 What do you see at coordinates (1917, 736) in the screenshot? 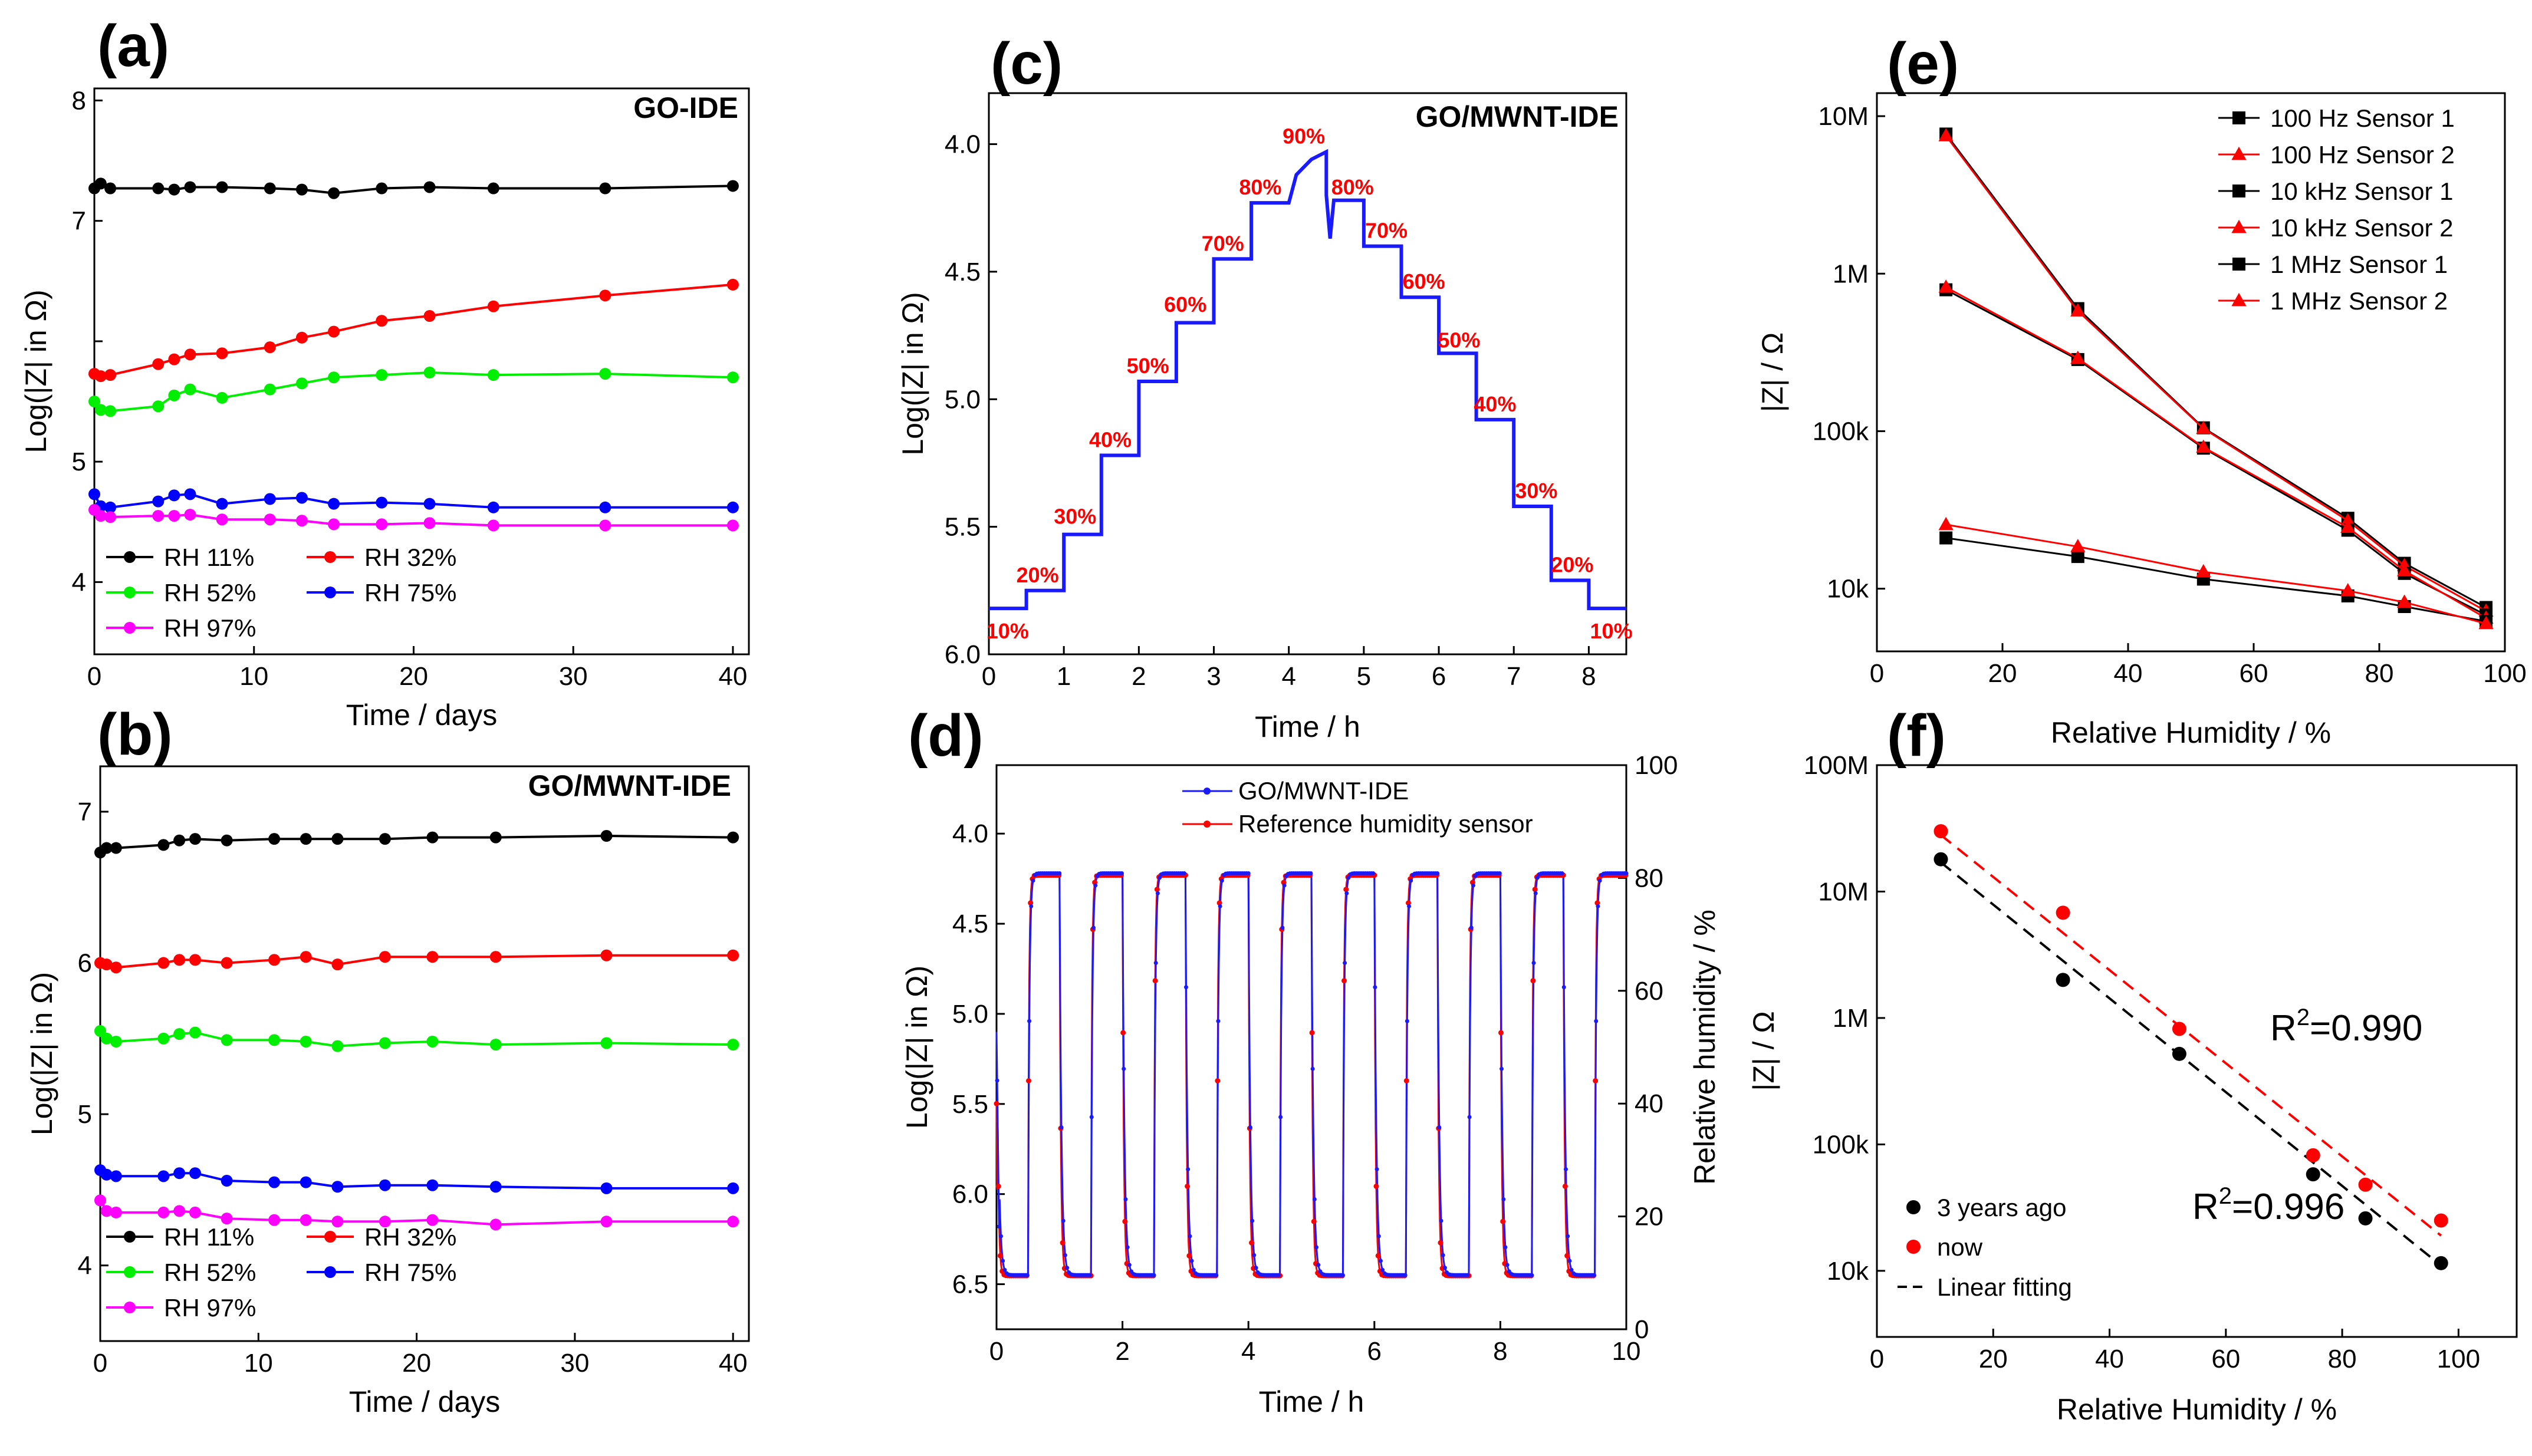
I see `panel-label: (f)` at bounding box center [1917, 736].